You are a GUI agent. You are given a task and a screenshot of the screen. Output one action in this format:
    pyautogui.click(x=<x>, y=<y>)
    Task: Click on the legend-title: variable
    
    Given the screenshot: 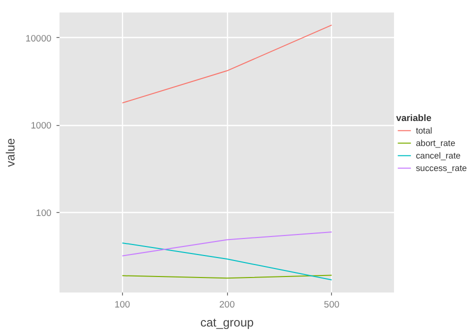 What is the action you would take?
    pyautogui.click(x=414, y=118)
    